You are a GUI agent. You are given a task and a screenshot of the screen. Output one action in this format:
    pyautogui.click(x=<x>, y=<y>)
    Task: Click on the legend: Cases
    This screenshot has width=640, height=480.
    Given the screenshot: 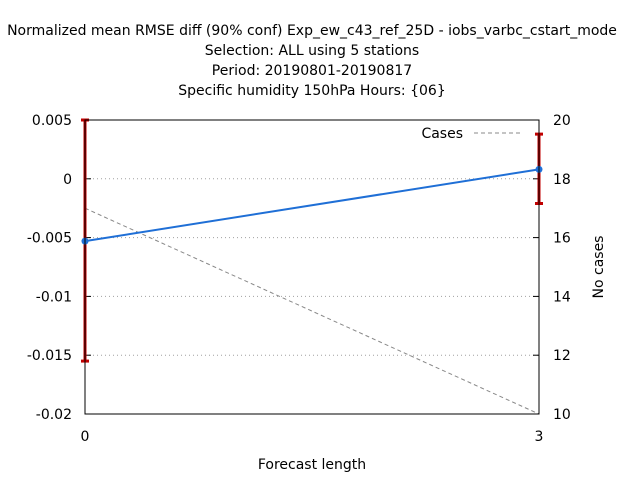 What is the action you would take?
    pyautogui.click(x=471, y=134)
    